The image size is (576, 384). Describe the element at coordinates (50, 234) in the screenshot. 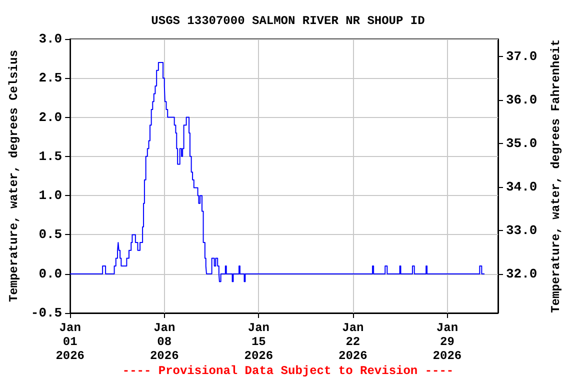

I see `y-tick-label: 0.5` at that location.